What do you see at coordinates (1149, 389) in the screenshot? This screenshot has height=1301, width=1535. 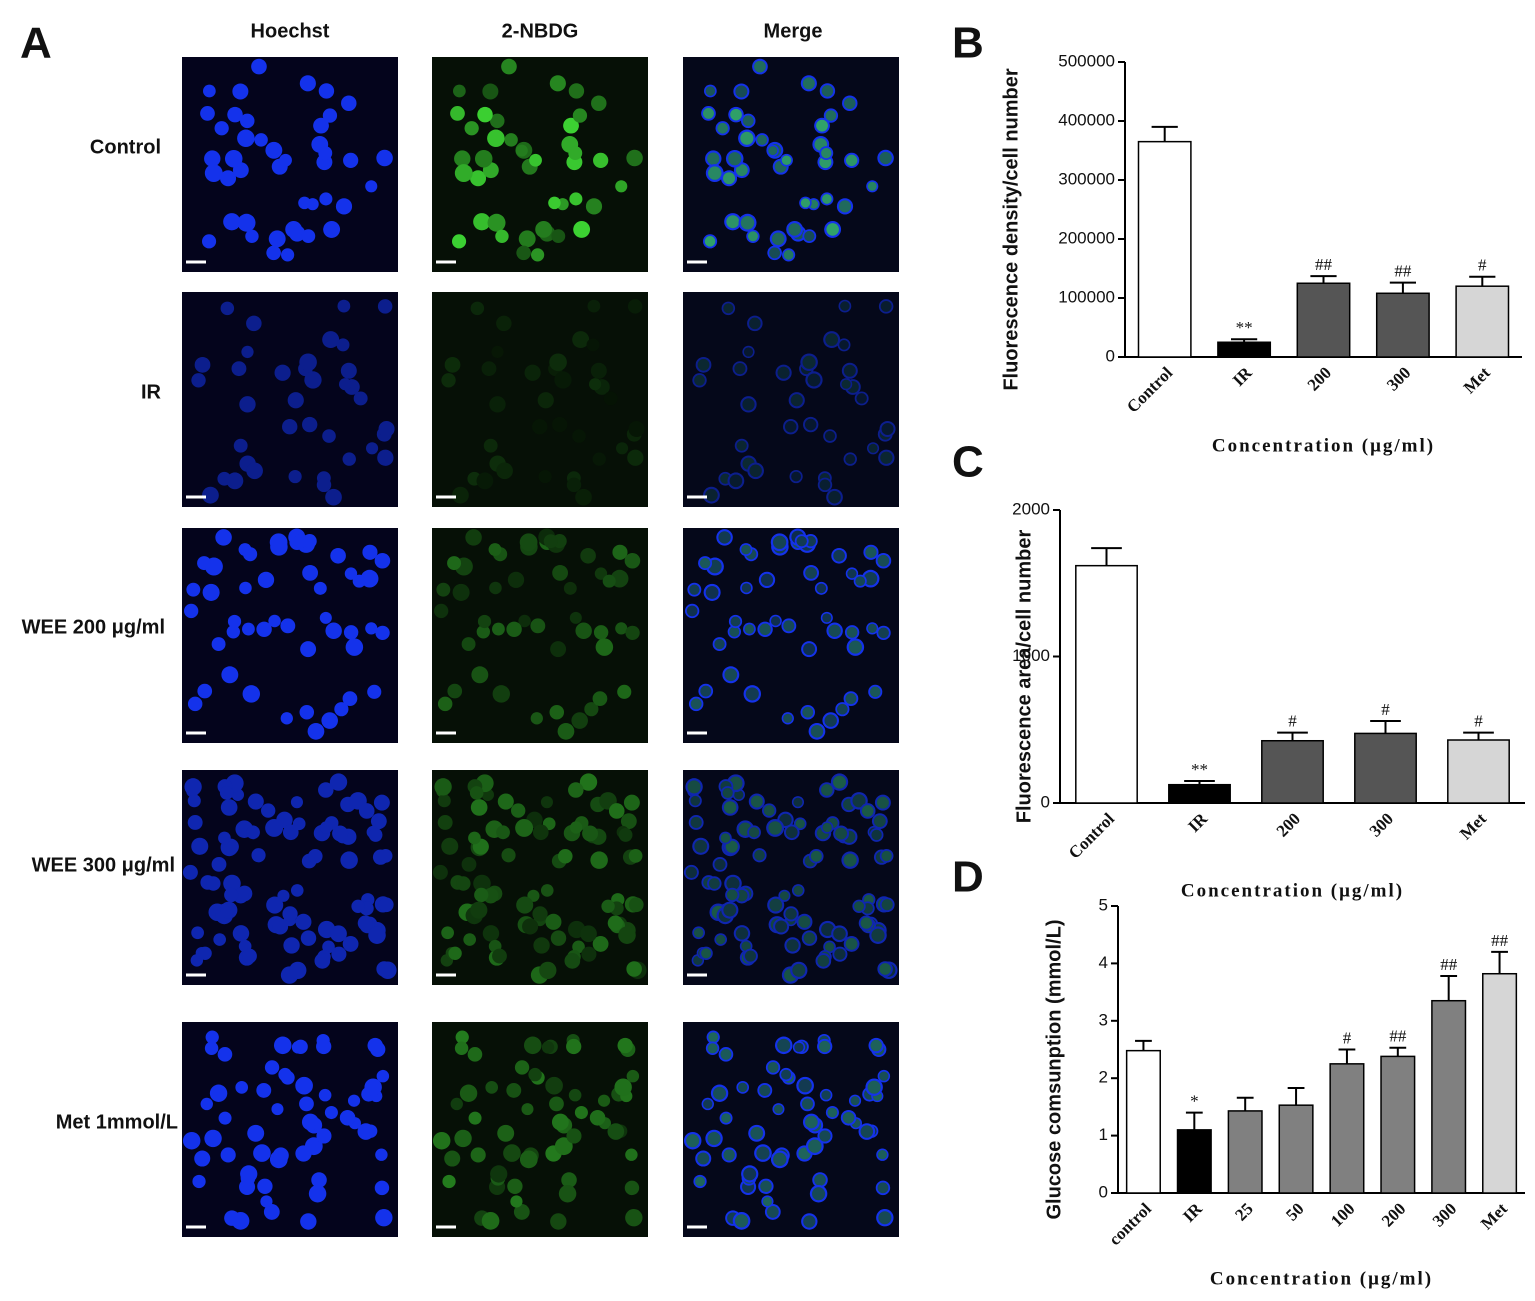 I see `x-tick-label: Control` at bounding box center [1149, 389].